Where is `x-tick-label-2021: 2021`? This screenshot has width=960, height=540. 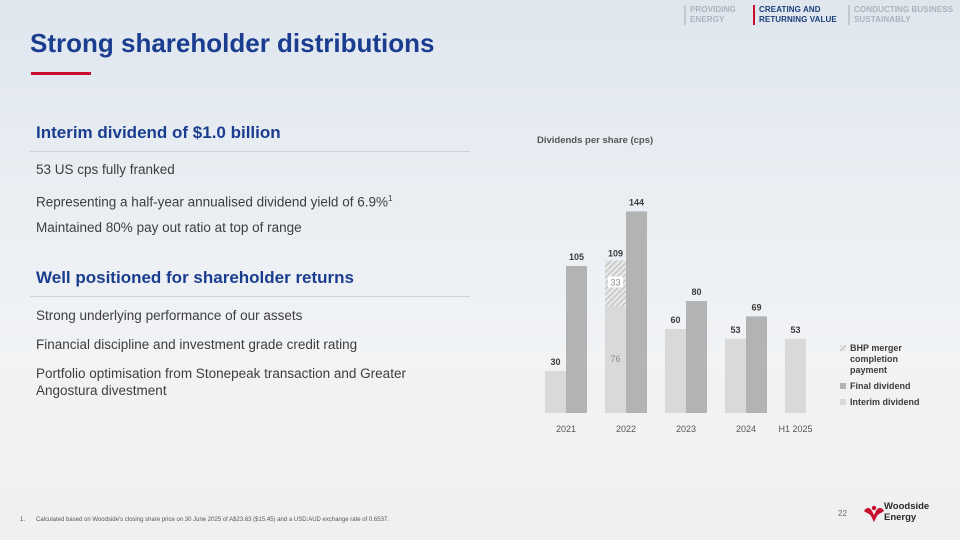 x-tick-label-2021: 2021 is located at coordinates (566, 429).